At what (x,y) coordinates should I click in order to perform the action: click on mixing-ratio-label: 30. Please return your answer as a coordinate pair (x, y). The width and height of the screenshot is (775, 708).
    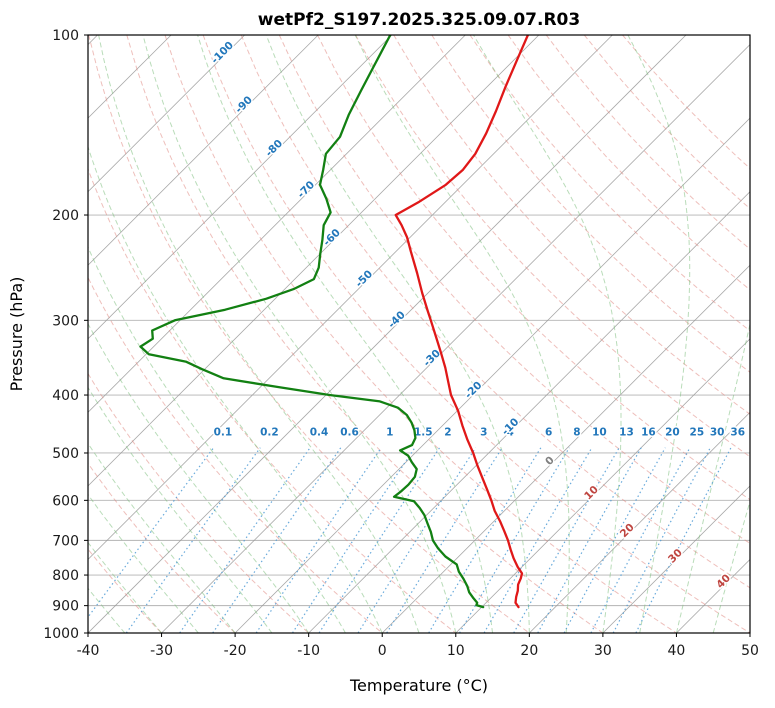
    Looking at the image, I should click on (717, 432).